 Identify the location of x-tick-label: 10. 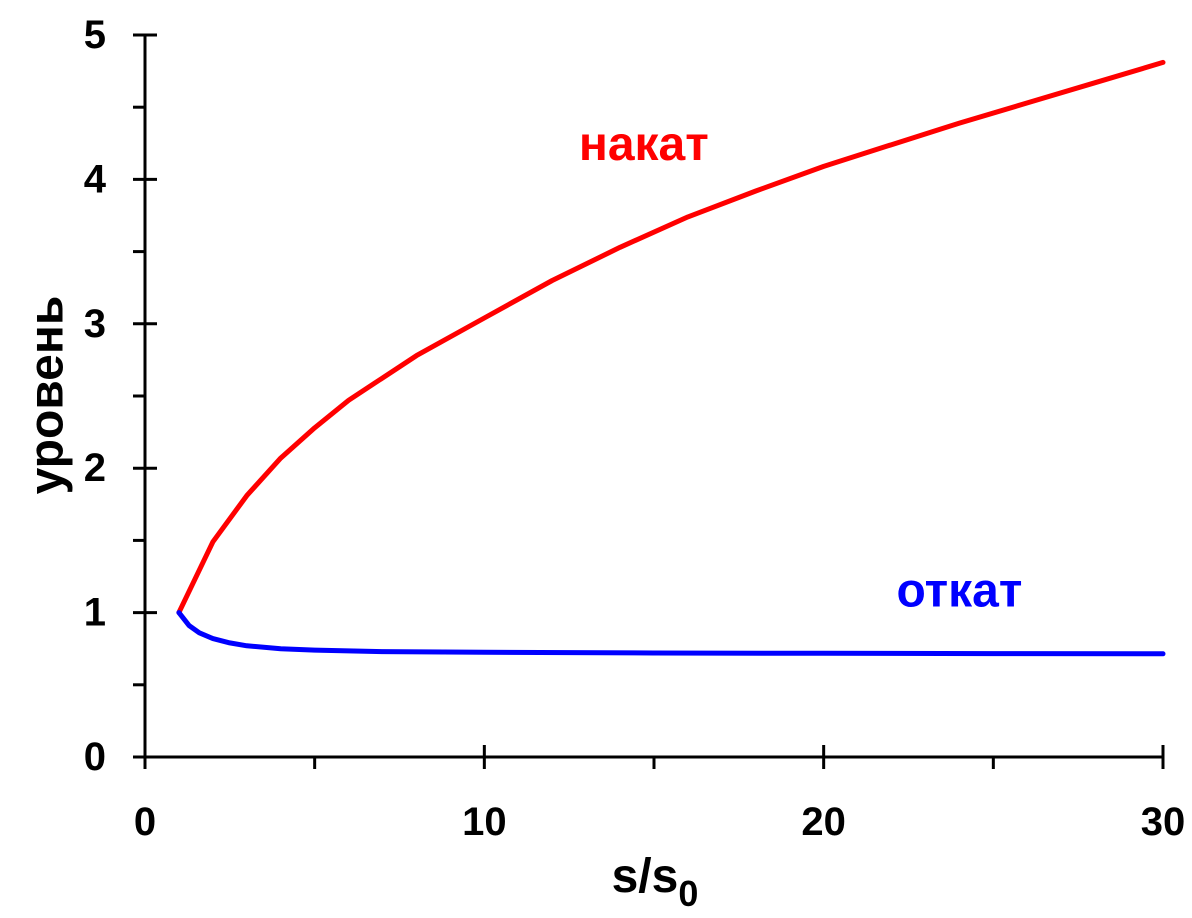
(484, 822).